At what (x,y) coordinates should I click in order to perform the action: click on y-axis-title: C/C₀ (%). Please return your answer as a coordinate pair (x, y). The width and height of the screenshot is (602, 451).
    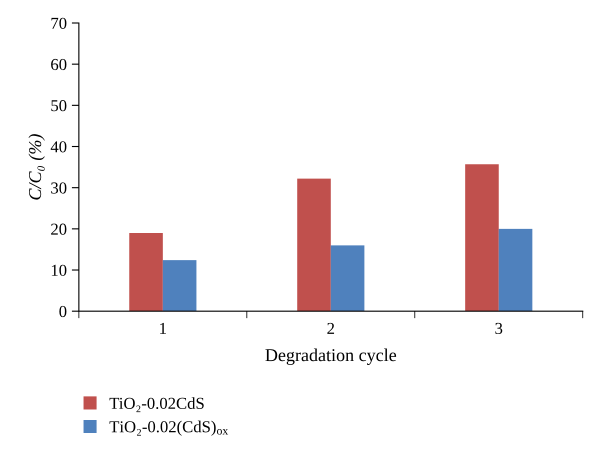
    Looking at the image, I should click on (36, 167).